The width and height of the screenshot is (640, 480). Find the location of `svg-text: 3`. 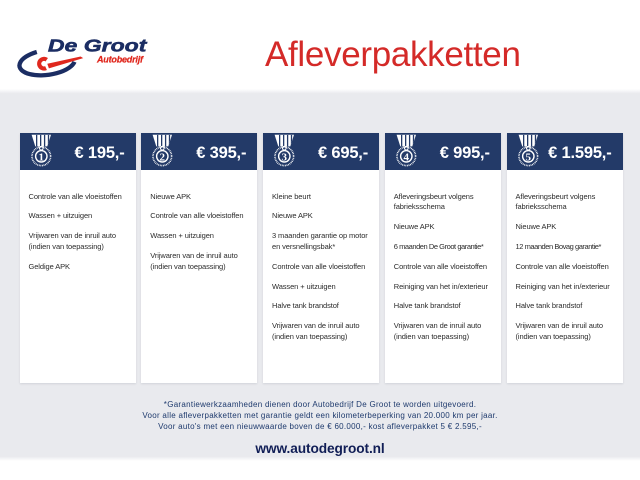

svg-text: 3 is located at coordinates (285, 157).